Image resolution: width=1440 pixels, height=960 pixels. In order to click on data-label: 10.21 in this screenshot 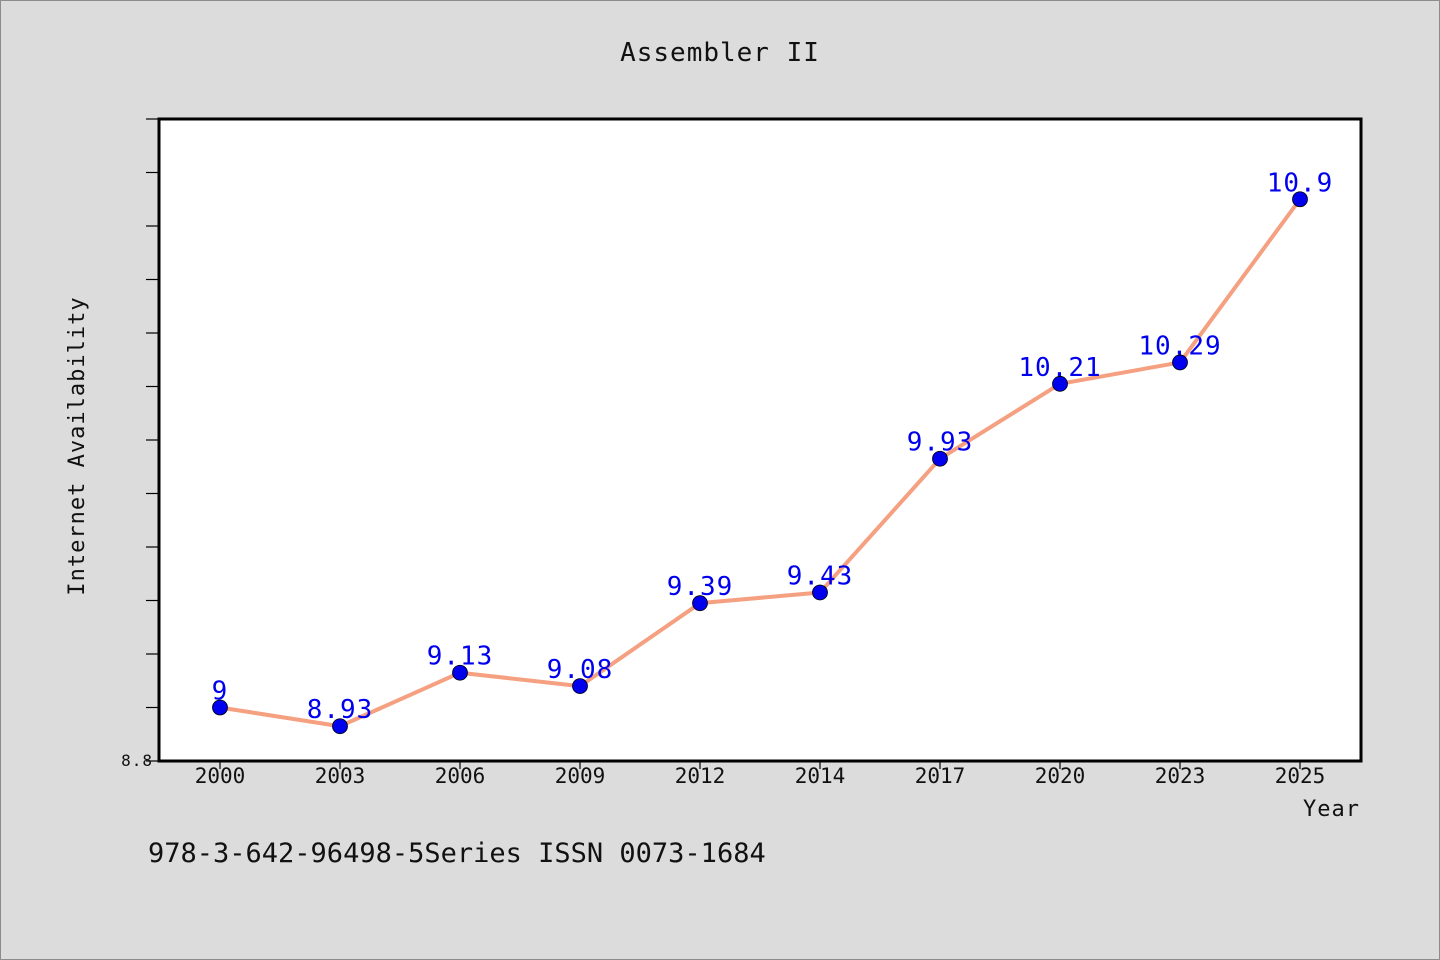, I will do `click(1059, 368)`.